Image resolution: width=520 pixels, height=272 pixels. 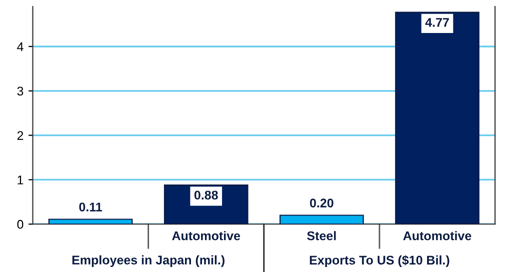 What do you see at coordinates (20, 135) in the screenshot?
I see `y-tick-label: 2` at bounding box center [20, 135].